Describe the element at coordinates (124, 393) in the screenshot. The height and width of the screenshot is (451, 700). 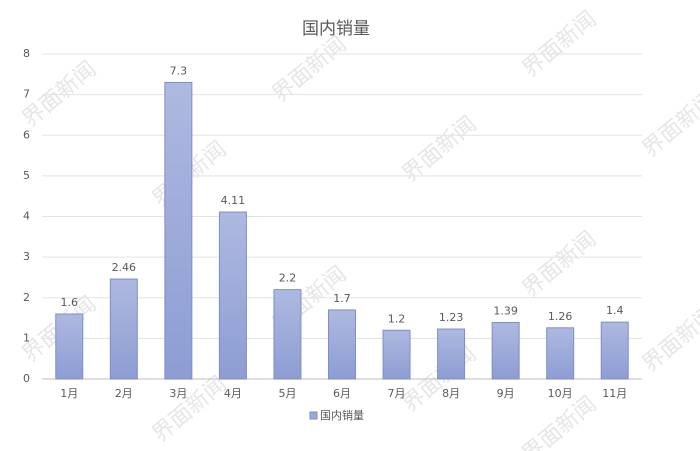
I see `x-tick-label: 2月` at that location.